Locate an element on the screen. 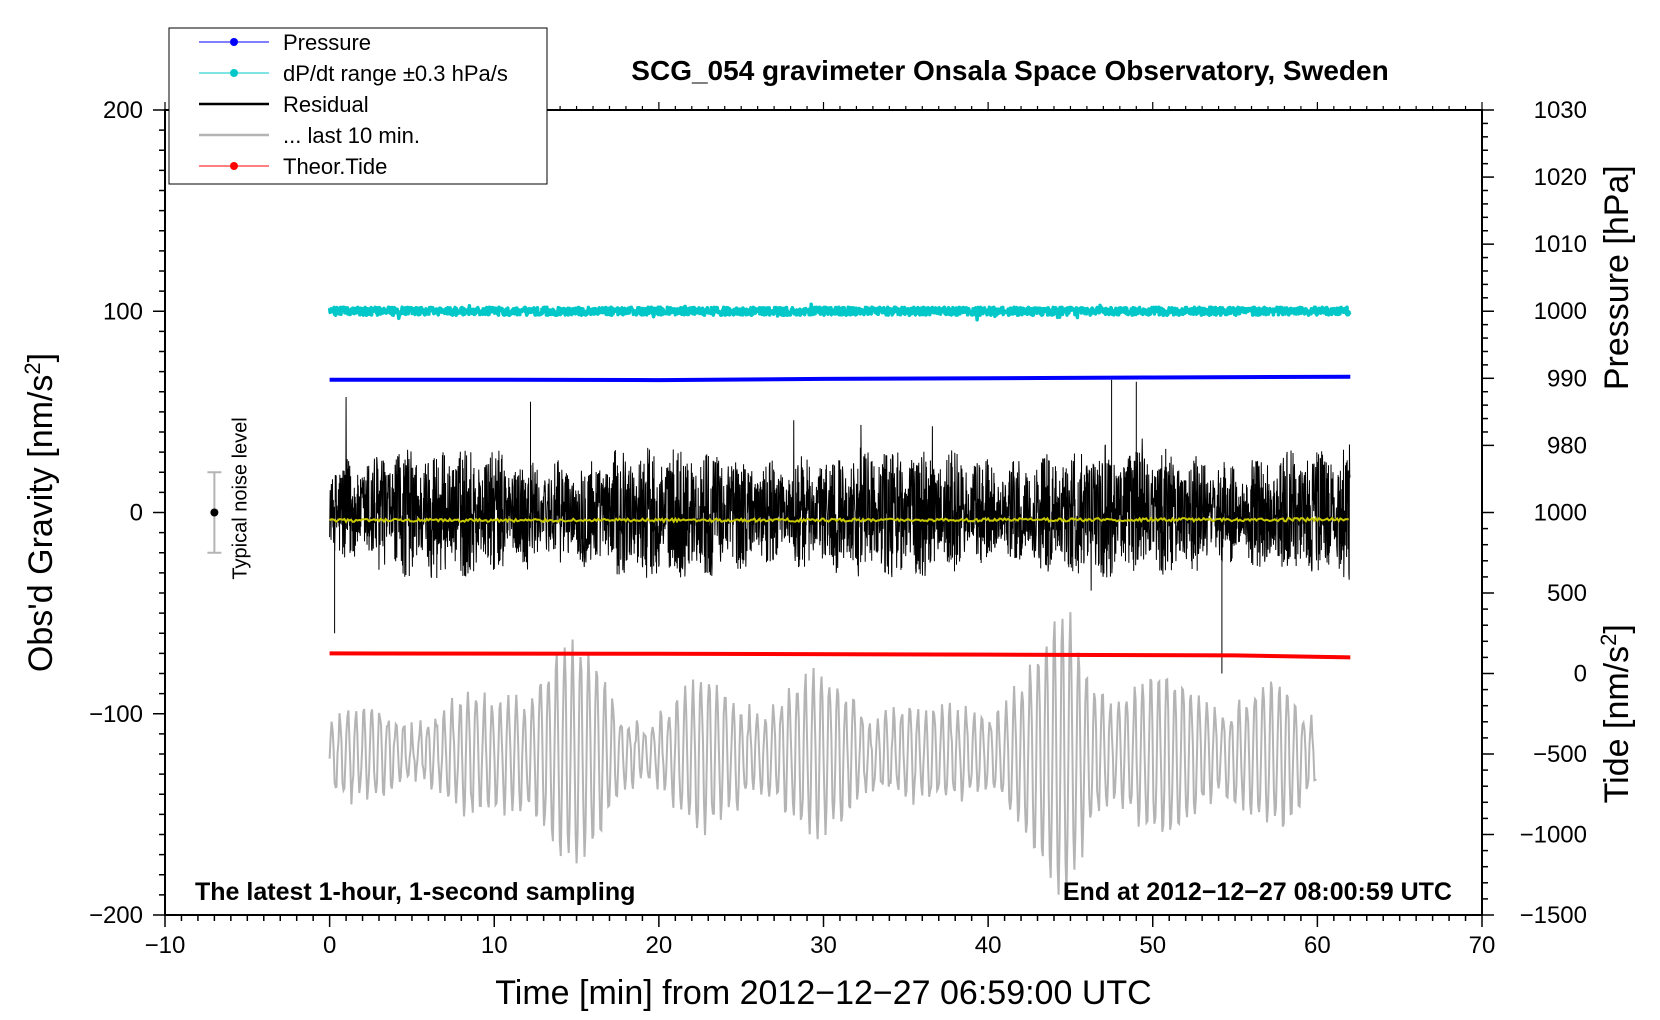 The height and width of the screenshot is (1020, 1660). left-axis-title-sup: 2 is located at coordinates (32, 368).